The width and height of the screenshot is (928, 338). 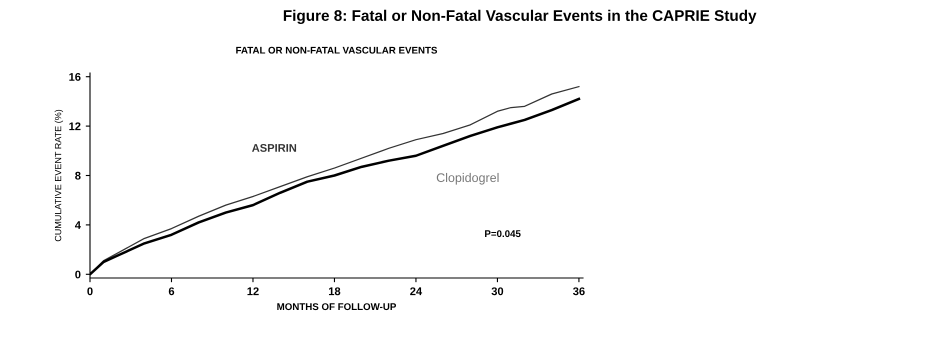 What do you see at coordinates (171, 291) in the screenshot?
I see `x-tick-label: 6` at bounding box center [171, 291].